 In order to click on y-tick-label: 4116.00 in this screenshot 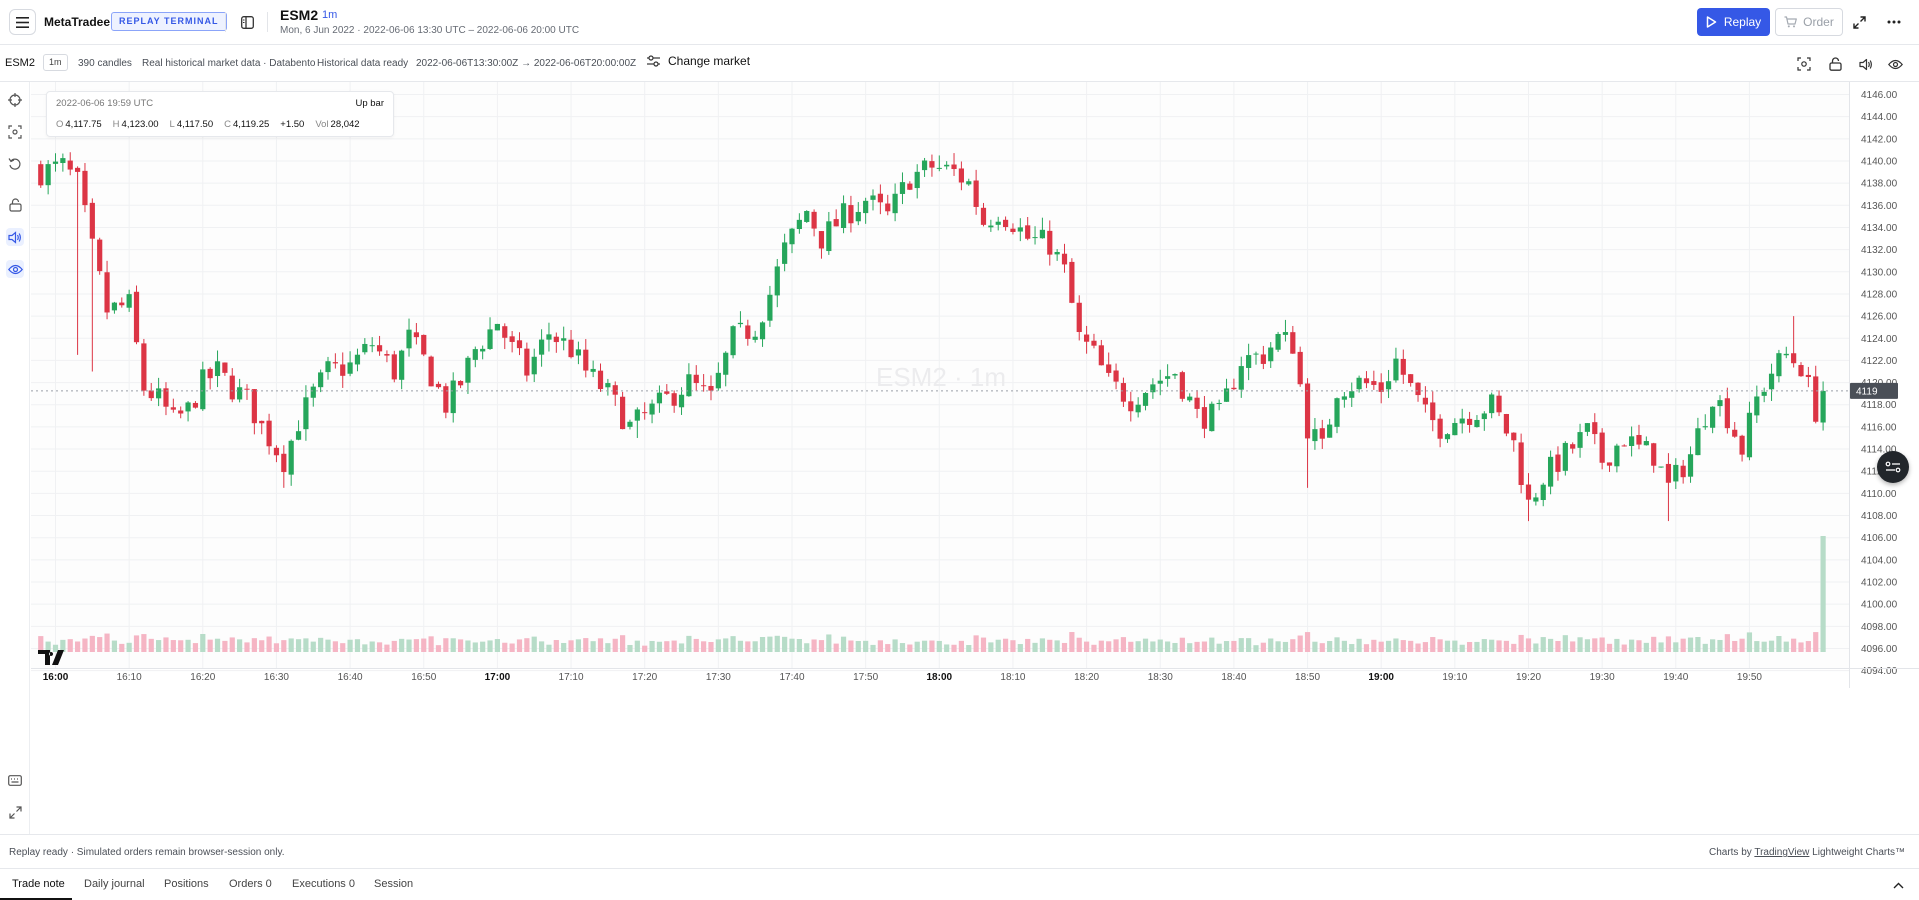, I will do `click(1879, 427)`.